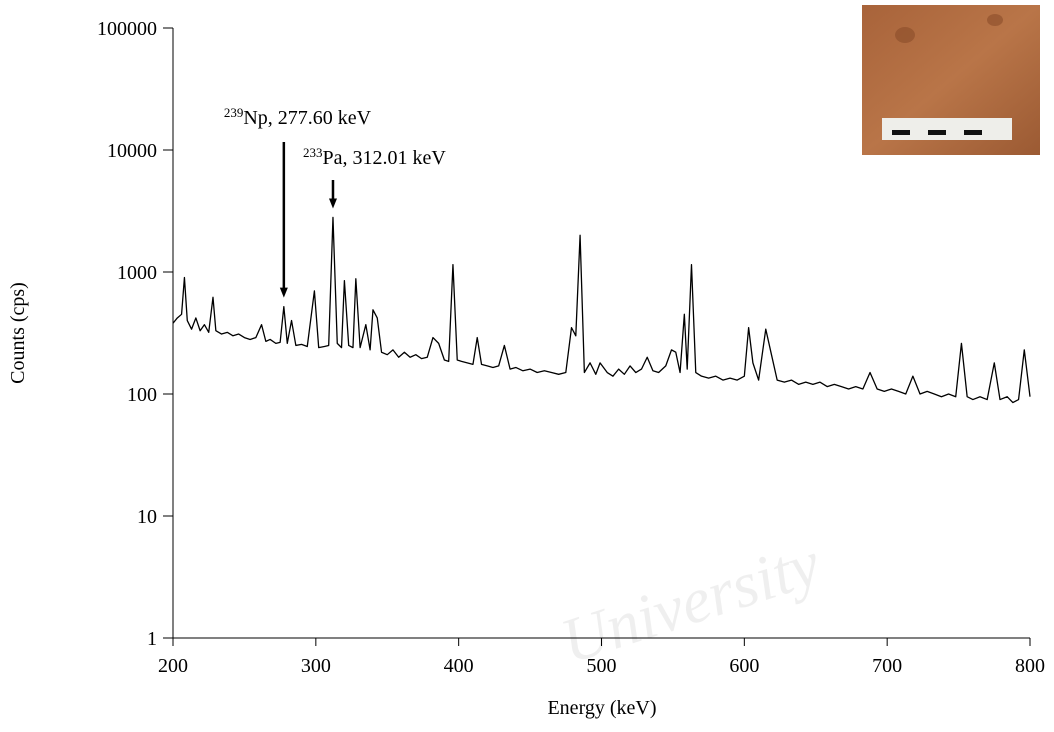 The image size is (1054, 732). Describe the element at coordinates (1030, 666) in the screenshot. I see `x-tick-label: 800` at that location.